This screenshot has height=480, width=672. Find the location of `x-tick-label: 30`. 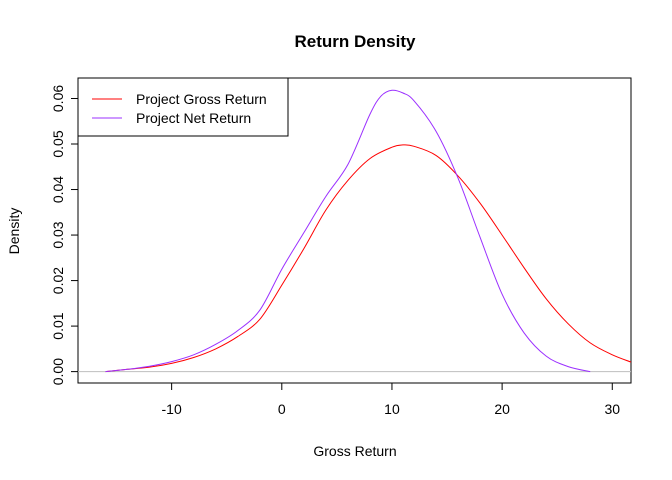

x-tick-label: 30 is located at coordinates (612, 409).